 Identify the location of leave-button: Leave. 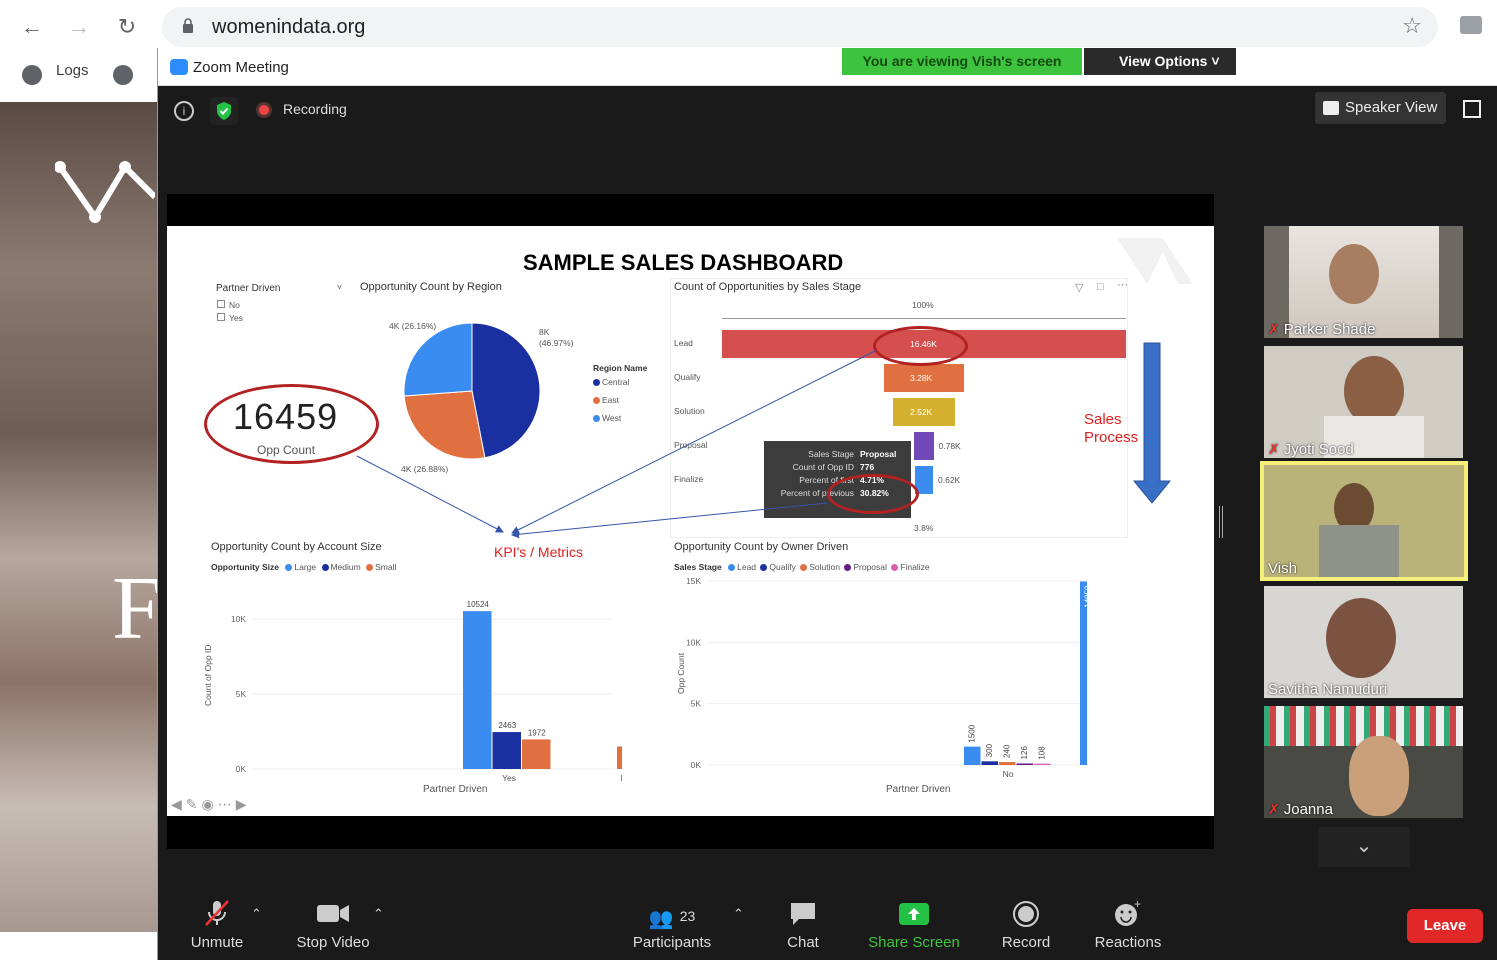
(1445, 926).